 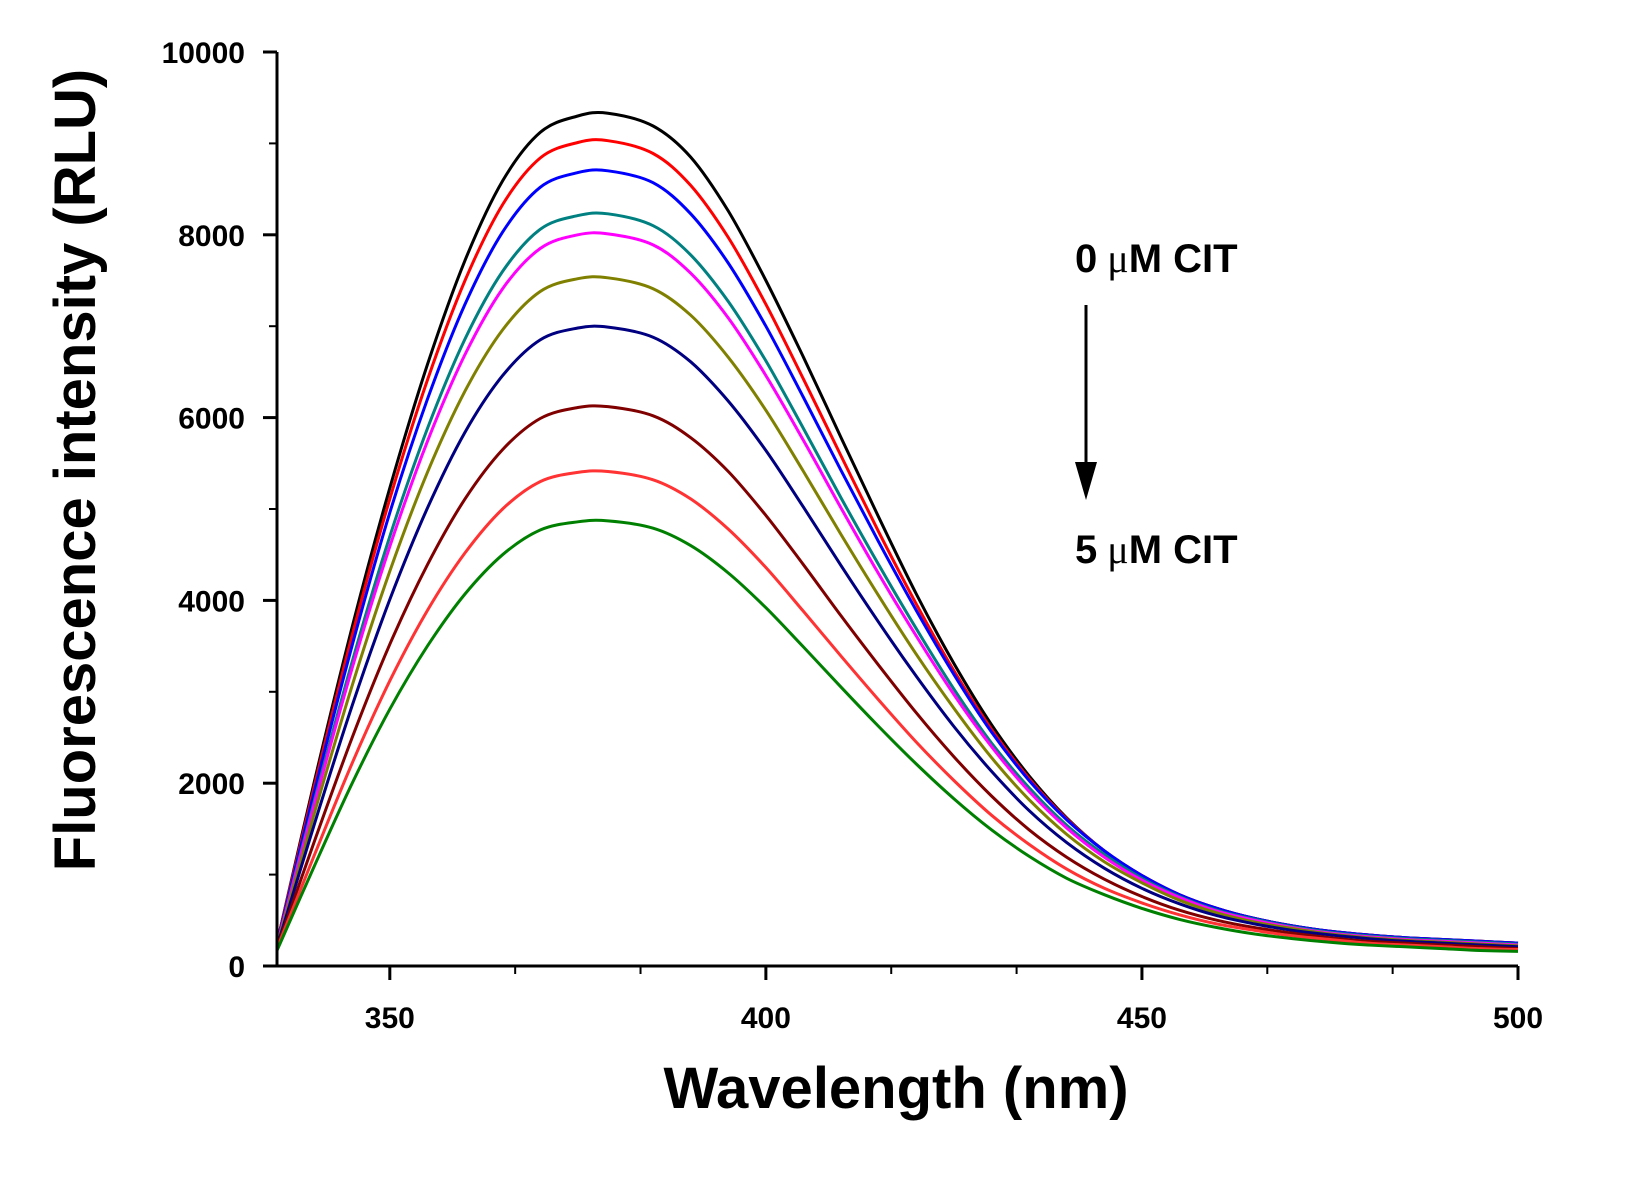 What do you see at coordinates (211, 419) in the screenshot?
I see `y-tick-label: 6000` at bounding box center [211, 419].